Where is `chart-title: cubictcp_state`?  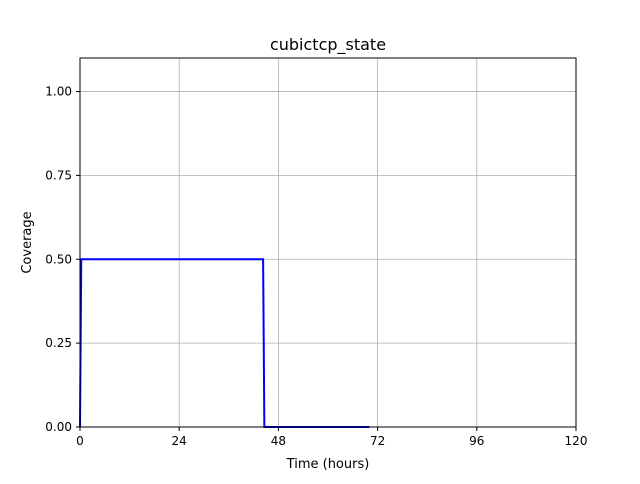
chart-title: cubictcp_state is located at coordinates (328, 45).